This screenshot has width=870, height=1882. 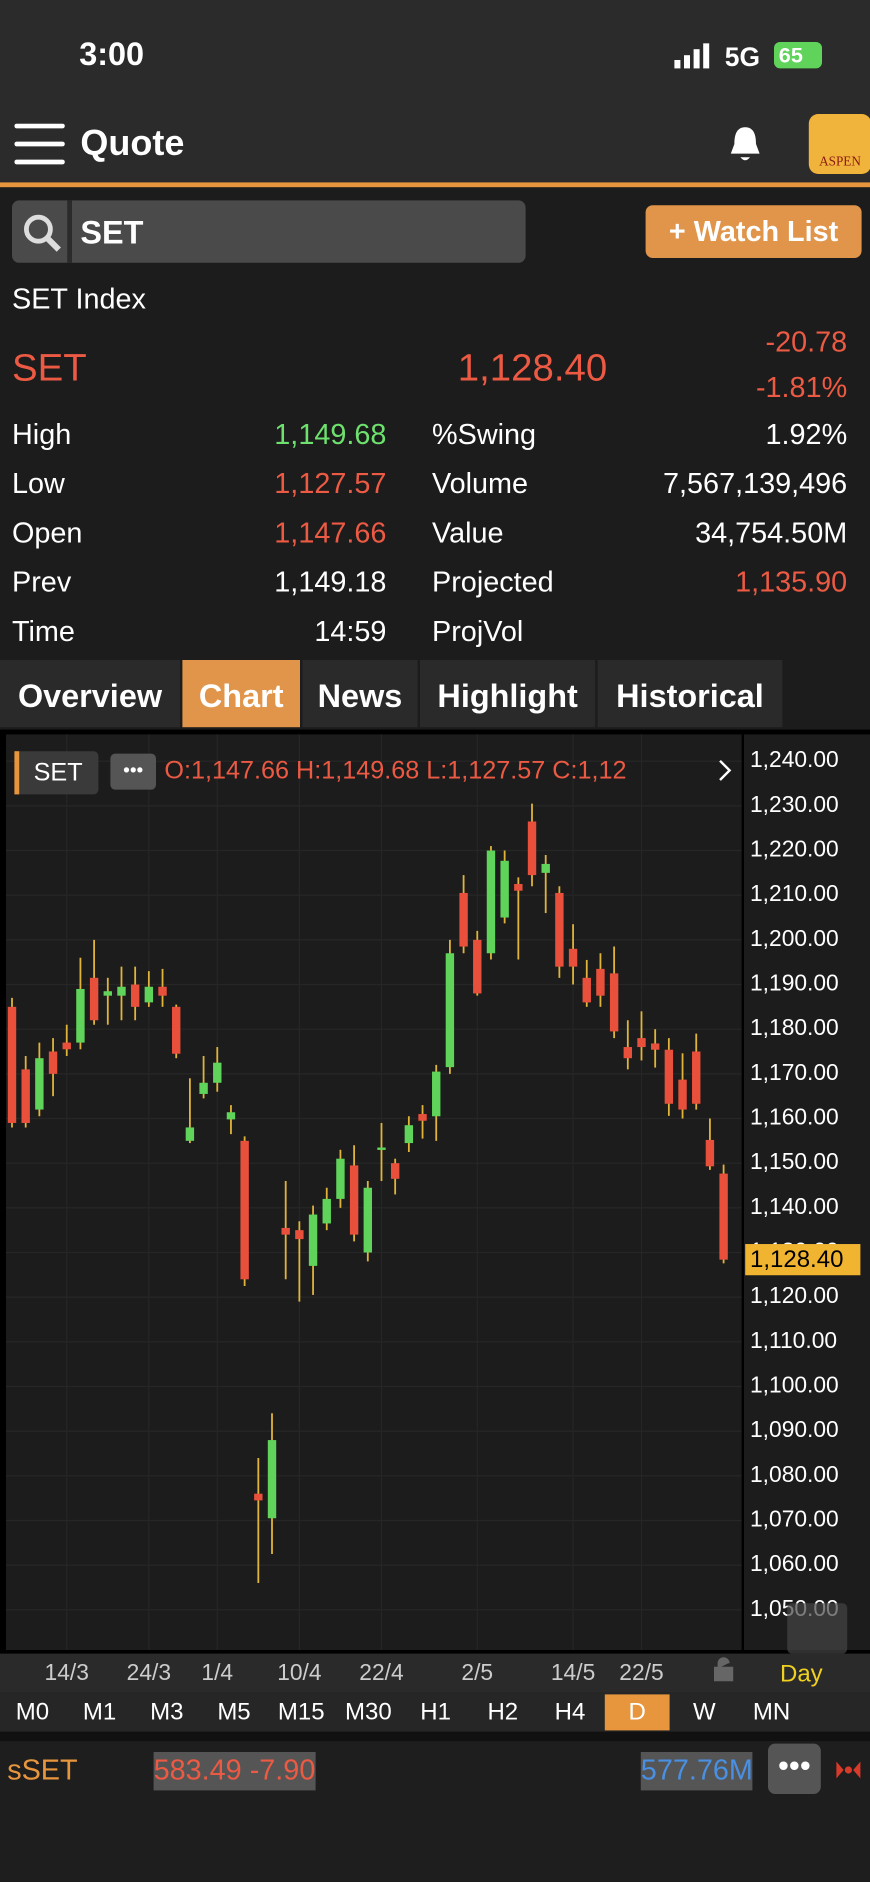 I want to click on search-box: SET, so click(x=269, y=231).